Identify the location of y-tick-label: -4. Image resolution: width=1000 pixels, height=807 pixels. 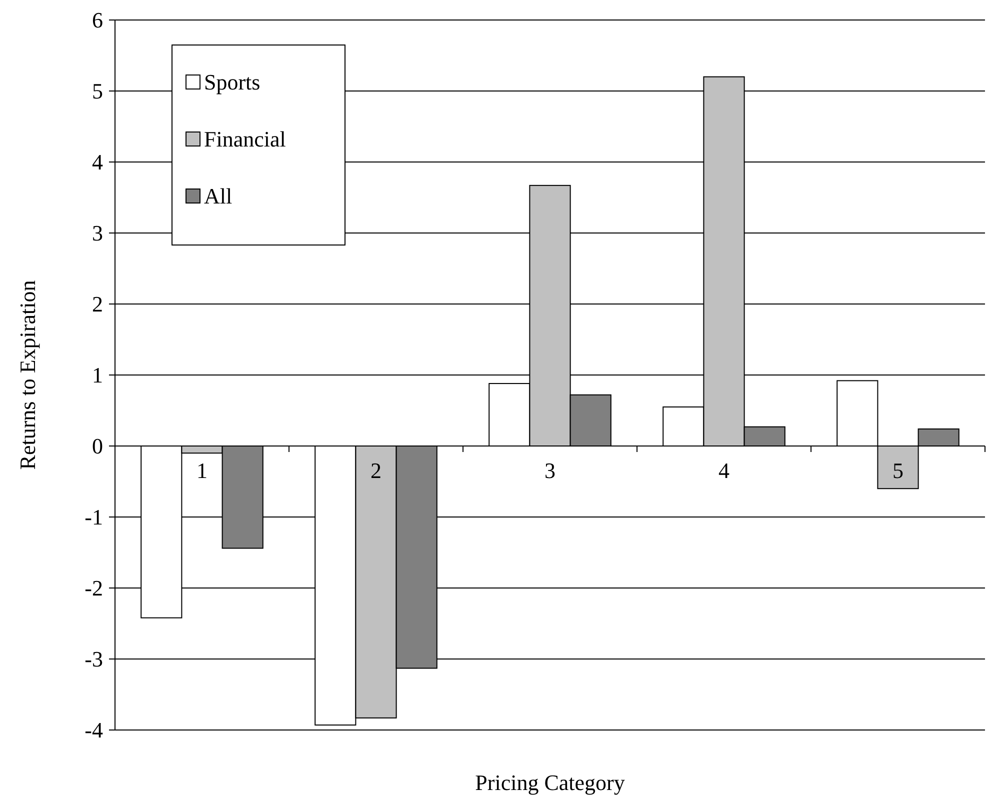
(93, 730).